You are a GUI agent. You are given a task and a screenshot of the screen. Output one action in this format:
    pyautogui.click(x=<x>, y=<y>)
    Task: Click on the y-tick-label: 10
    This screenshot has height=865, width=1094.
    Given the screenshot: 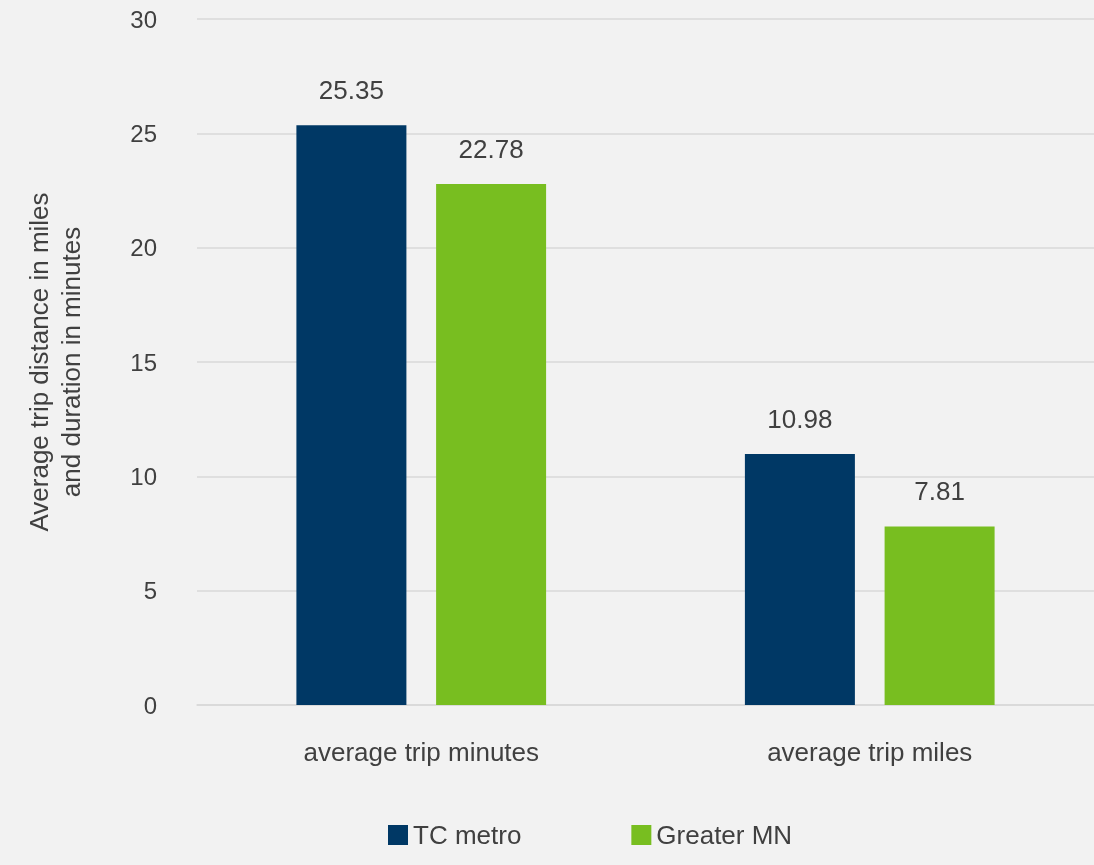 What is the action you would take?
    pyautogui.click(x=143, y=476)
    